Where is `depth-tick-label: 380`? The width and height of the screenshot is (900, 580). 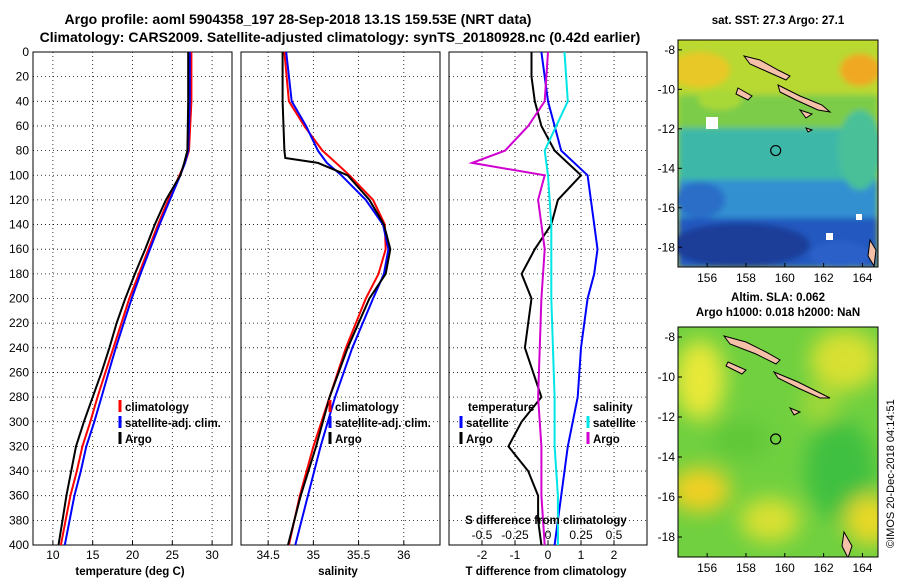 depth-tick-label: 380 is located at coordinates (19, 520).